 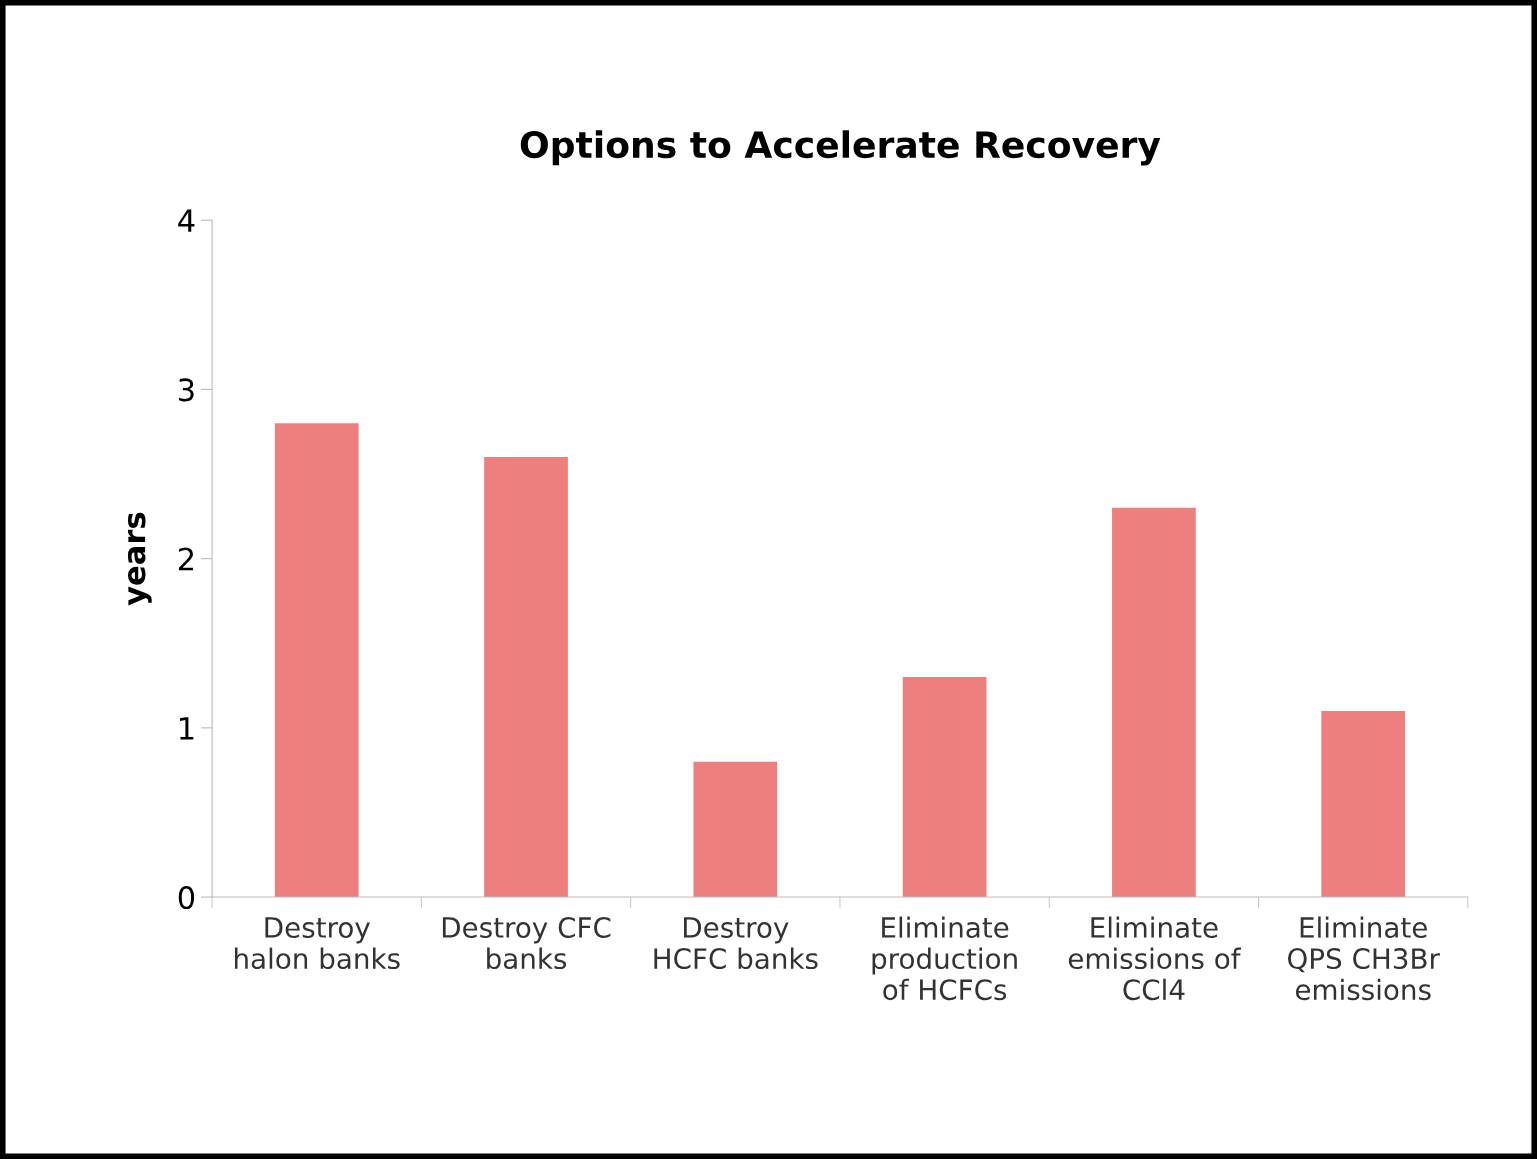 What do you see at coordinates (736, 943) in the screenshot?
I see `x-tick-label: Destroy HCFC banks` at bounding box center [736, 943].